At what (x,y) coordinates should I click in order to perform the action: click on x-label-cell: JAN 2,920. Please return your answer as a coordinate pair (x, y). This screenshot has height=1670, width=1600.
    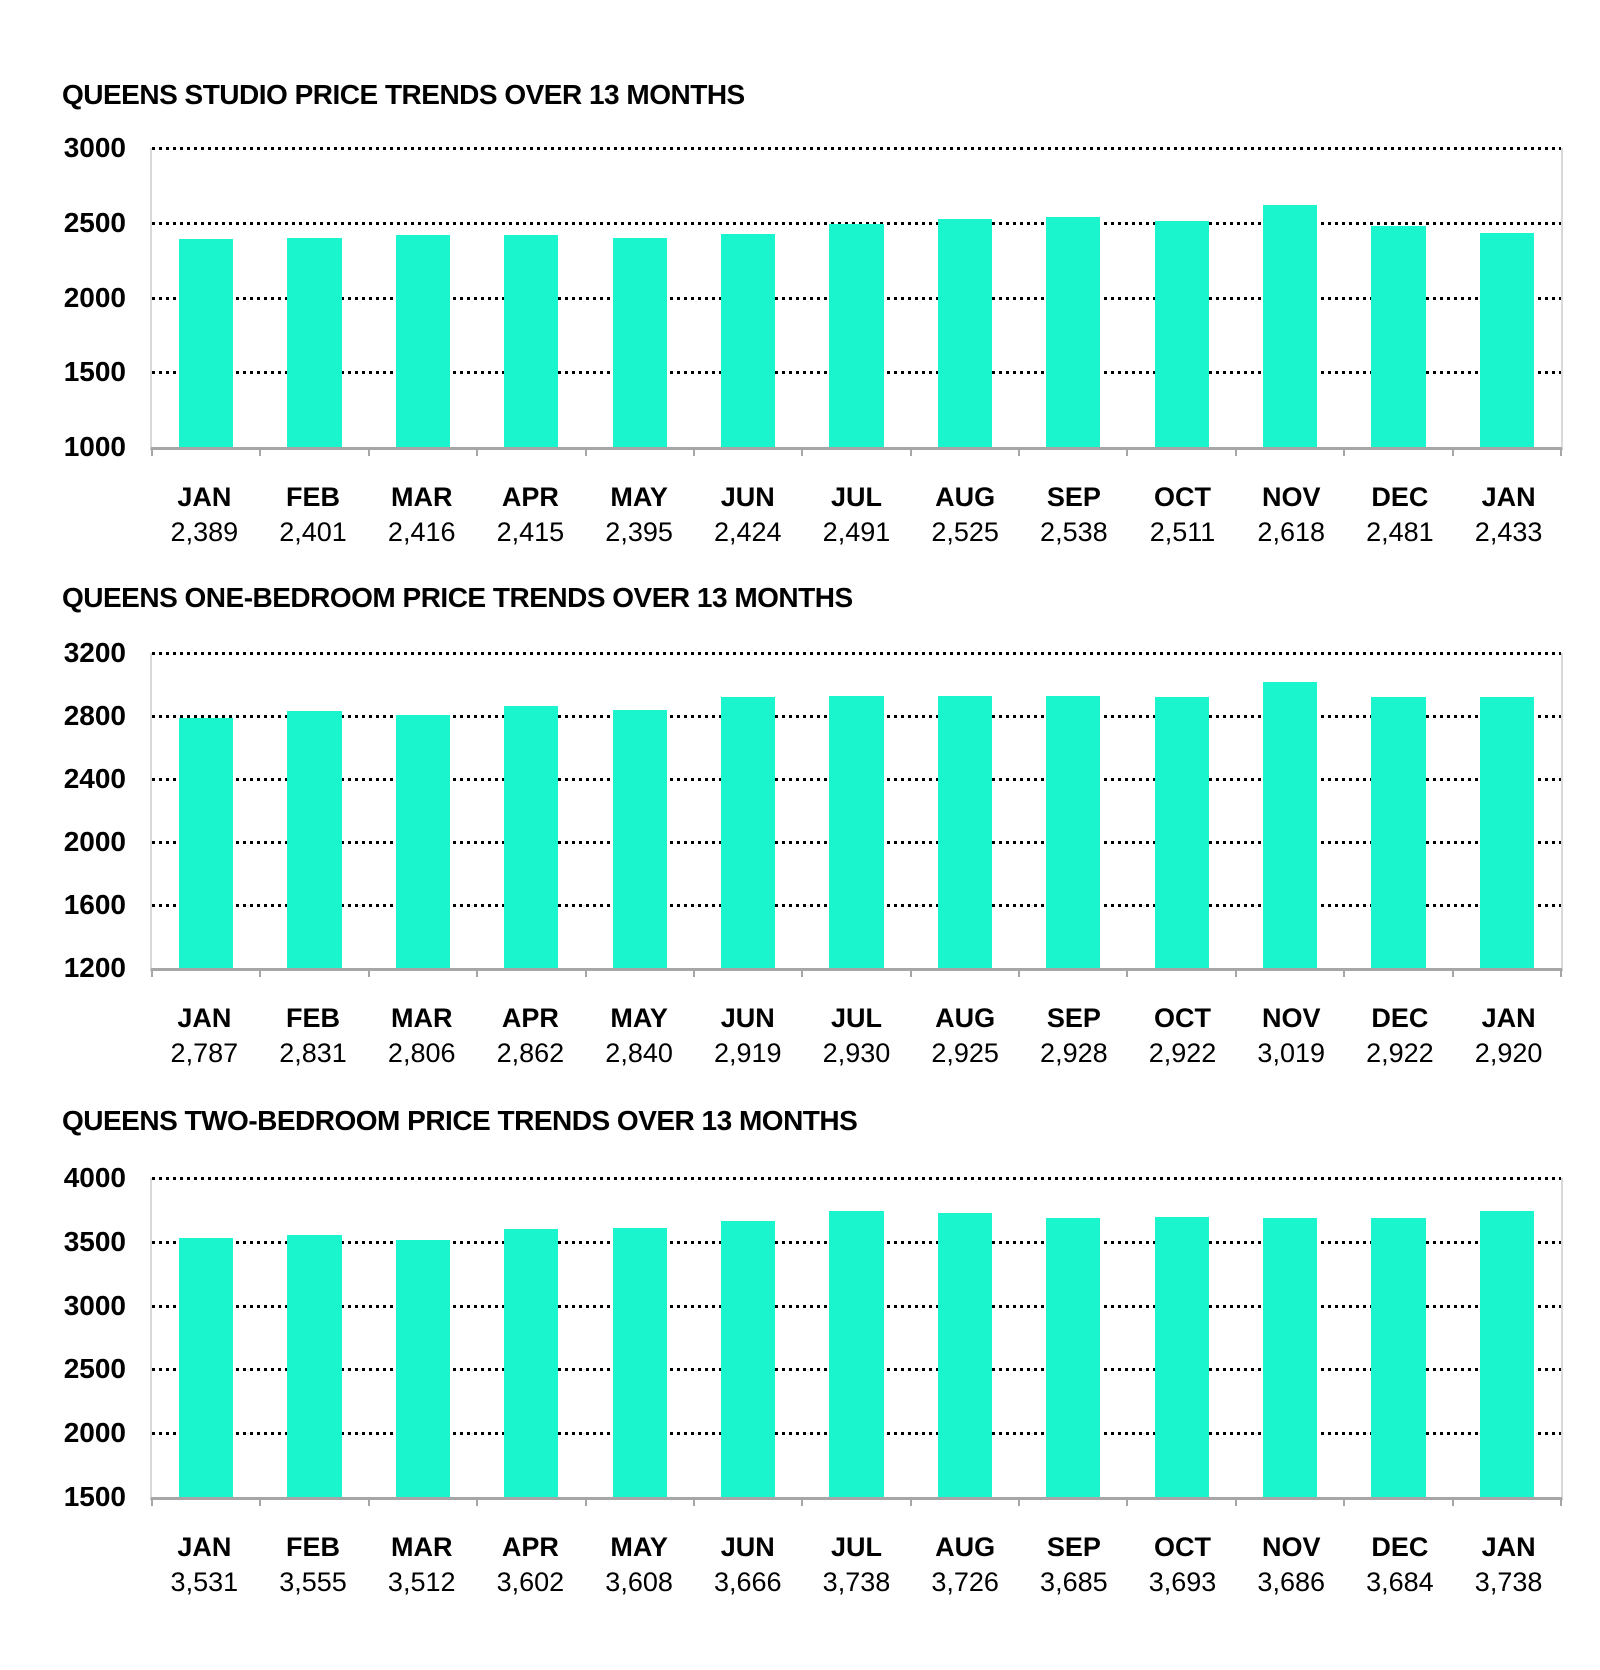
    Looking at the image, I should click on (1508, 1035).